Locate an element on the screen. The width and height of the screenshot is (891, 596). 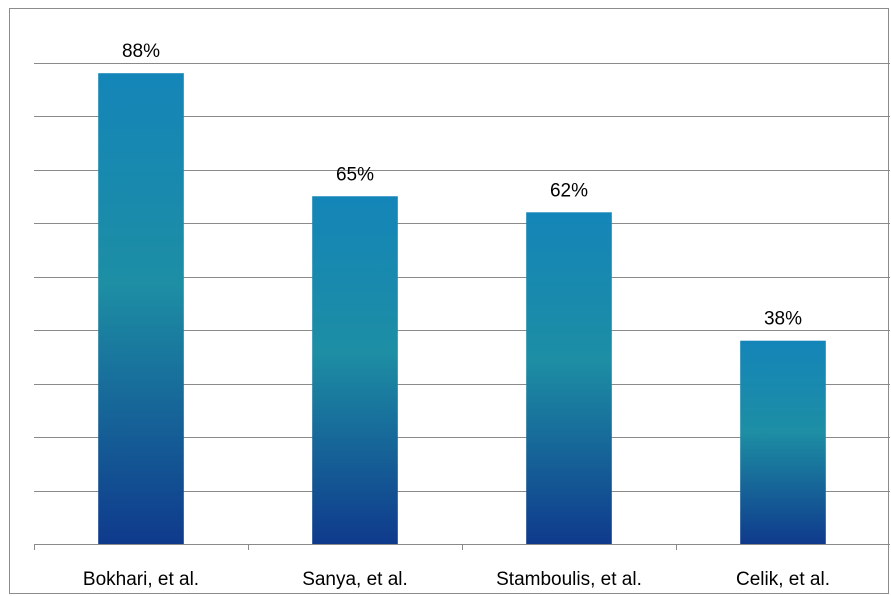
category-label: Bokhari, et al. is located at coordinates (141, 579).